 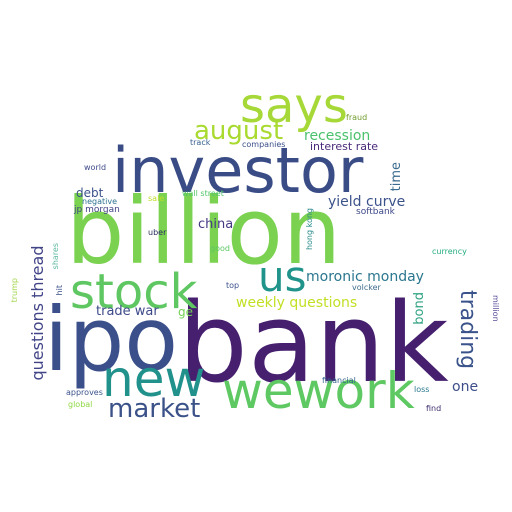 What do you see at coordinates (396, 177) in the screenshot?
I see `word-time: time` at bounding box center [396, 177].